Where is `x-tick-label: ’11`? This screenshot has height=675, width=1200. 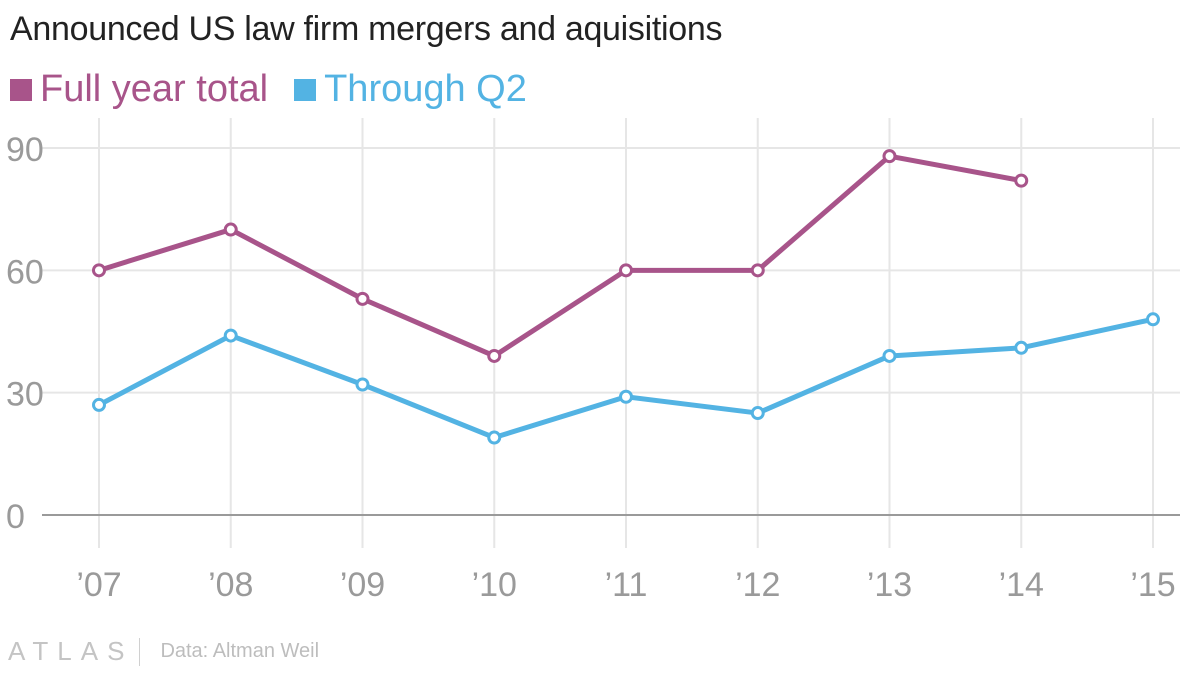 x-tick-label: ’11 is located at coordinates (626, 585).